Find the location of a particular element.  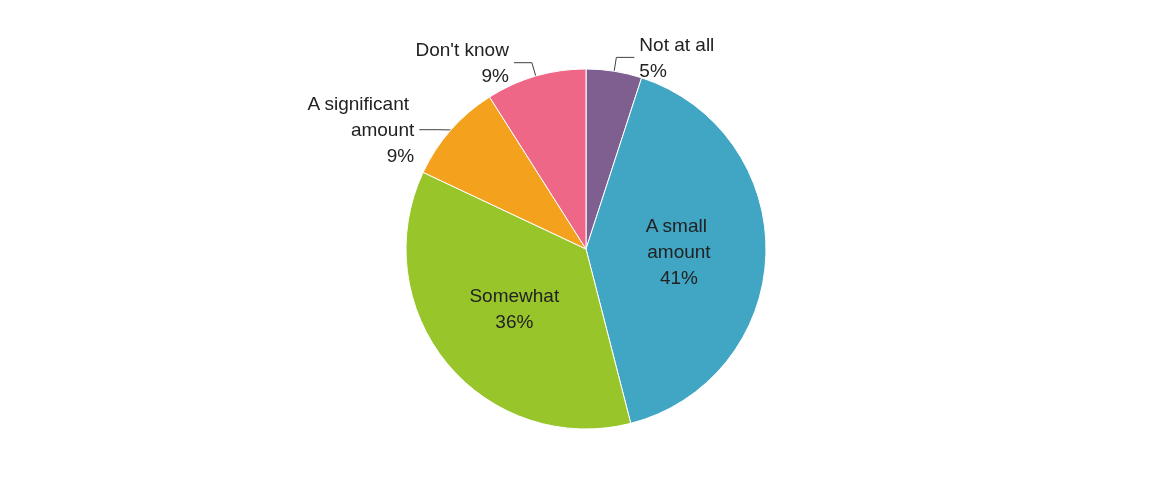

data-label: 41% is located at coordinates (679, 278).